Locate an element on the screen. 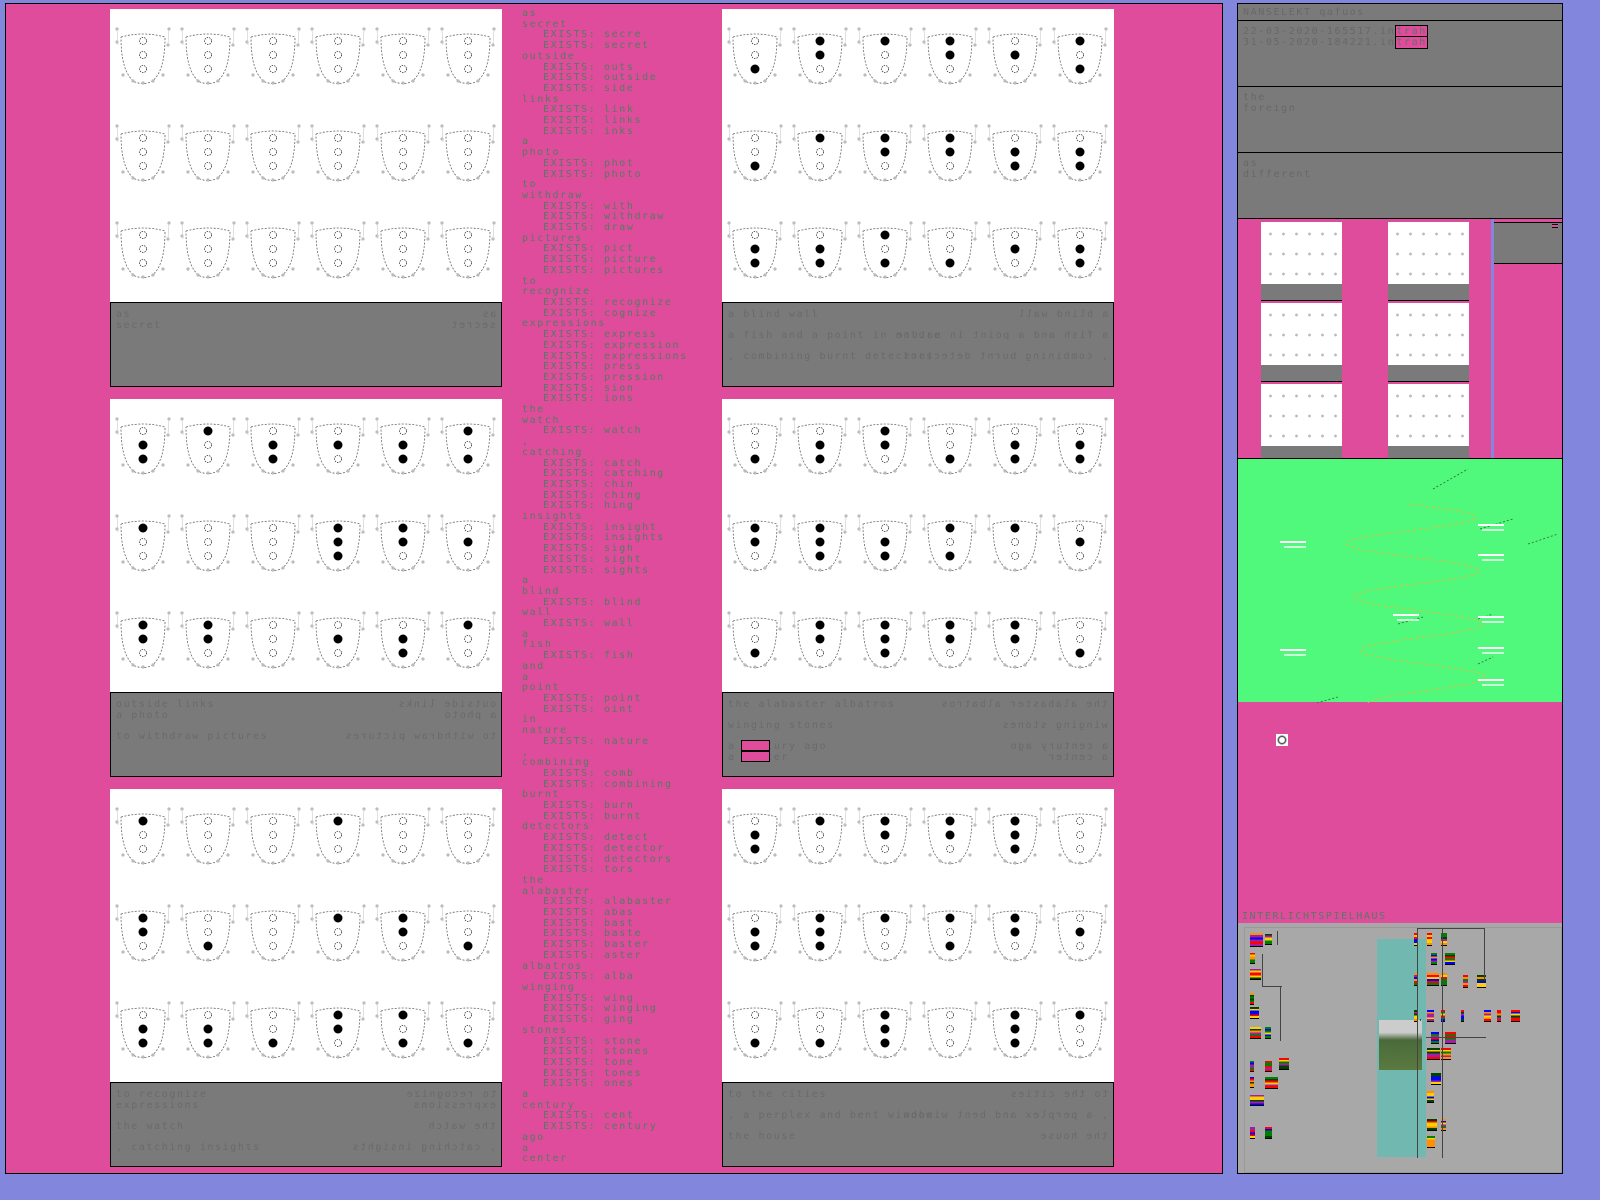 The height and width of the screenshot is (1200, 1600). word-entry: links is located at coordinates (541, 99).